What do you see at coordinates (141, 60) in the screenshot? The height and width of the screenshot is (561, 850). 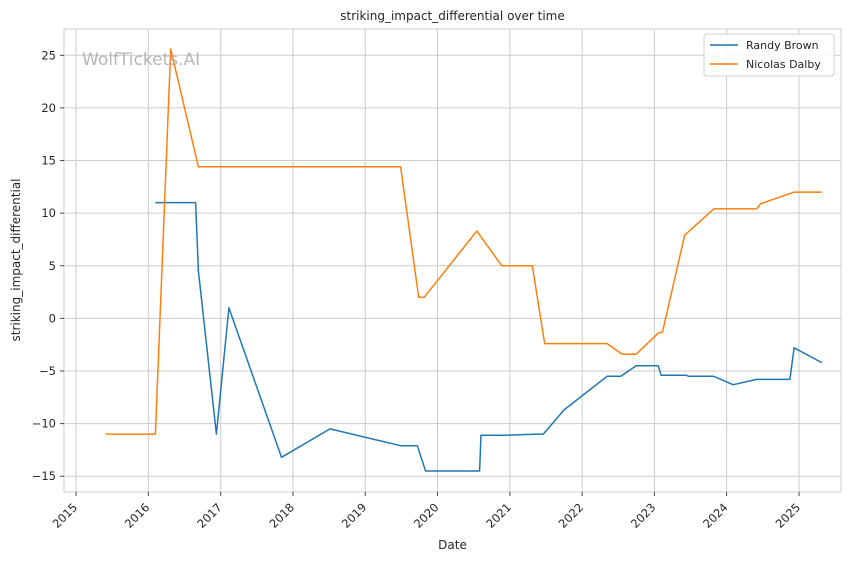 I see `watermark: WolfTickets.AI` at bounding box center [141, 60].